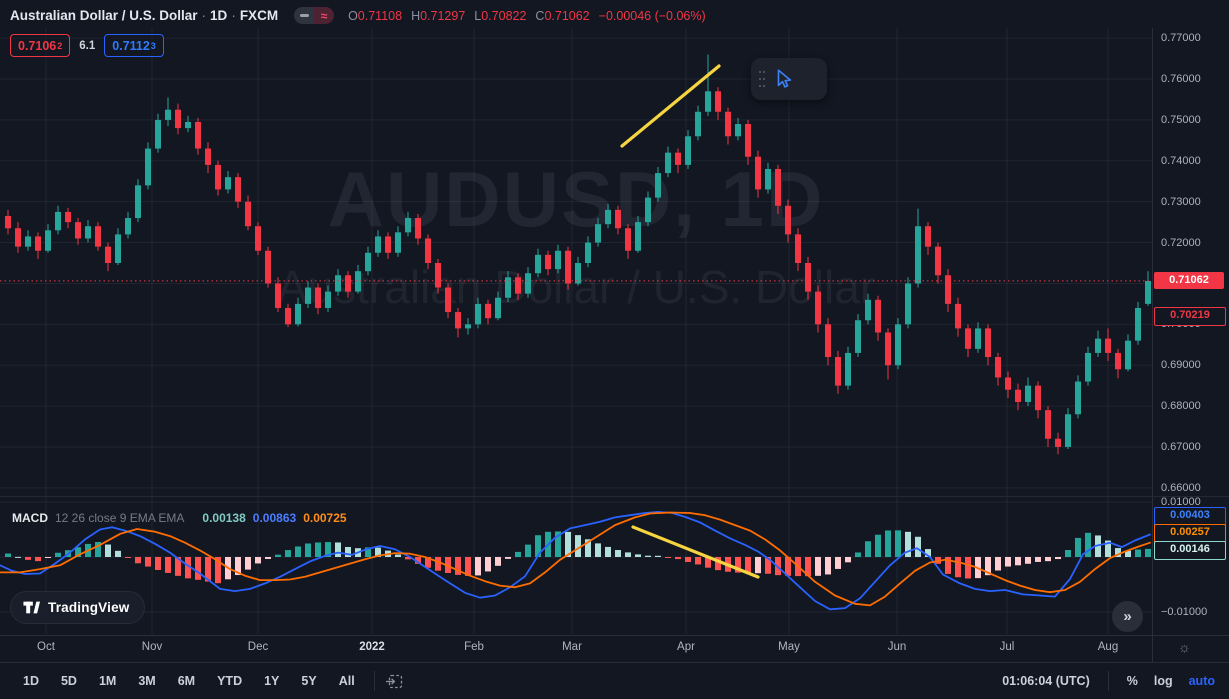 The height and width of the screenshot is (699, 1229). I want to click on clock-utc: 01:06:04 (UTC), so click(1046, 681).